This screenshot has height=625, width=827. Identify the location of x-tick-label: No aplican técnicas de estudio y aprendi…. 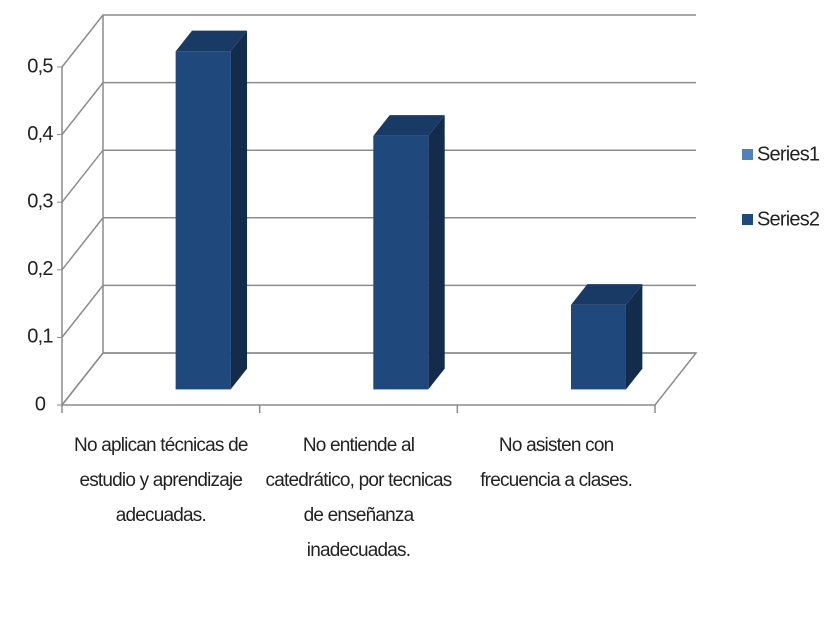
(161, 480).